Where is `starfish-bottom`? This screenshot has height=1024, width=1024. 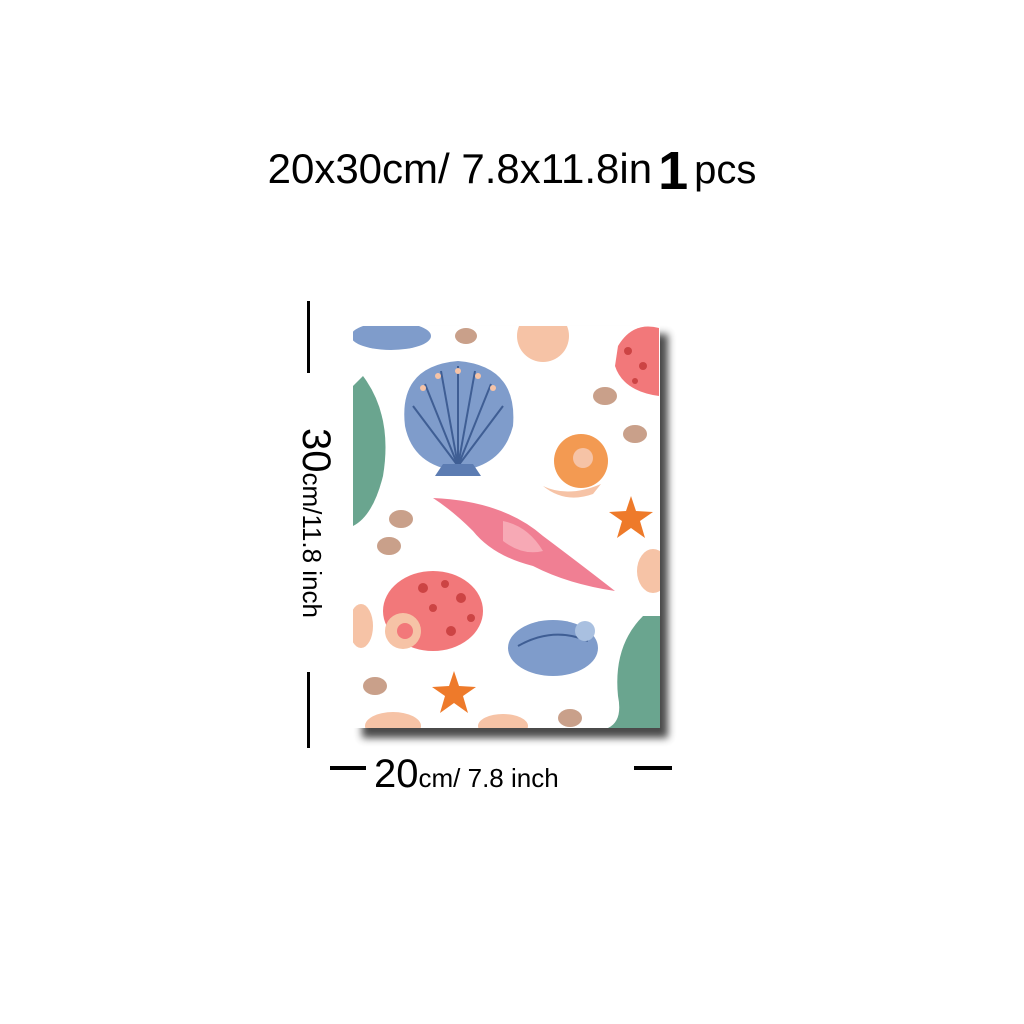
starfish-bottom is located at coordinates (454, 692).